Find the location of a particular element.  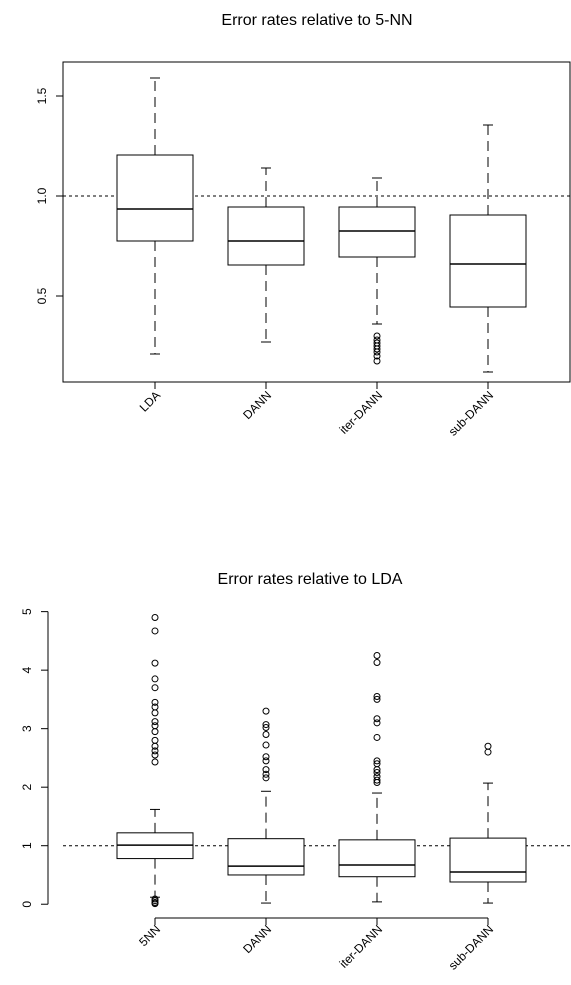

box-5nn is located at coordinates (155, 760).